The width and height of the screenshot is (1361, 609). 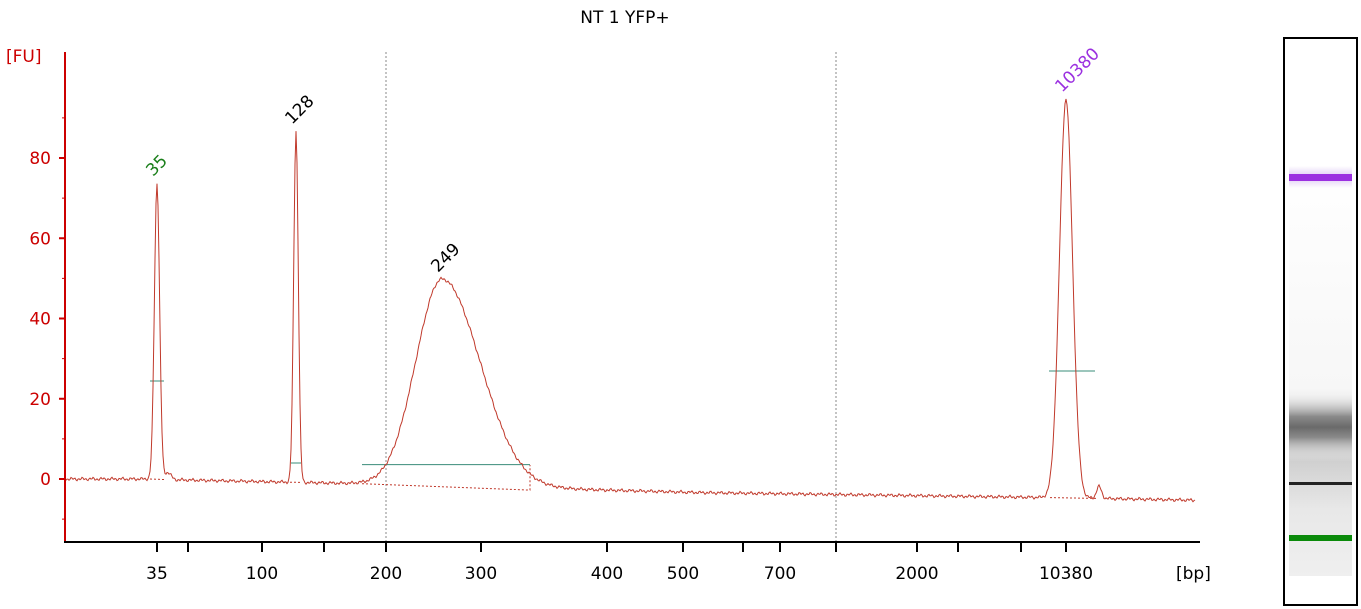 I want to click on gel-band-lower-marker, so click(x=1320, y=538).